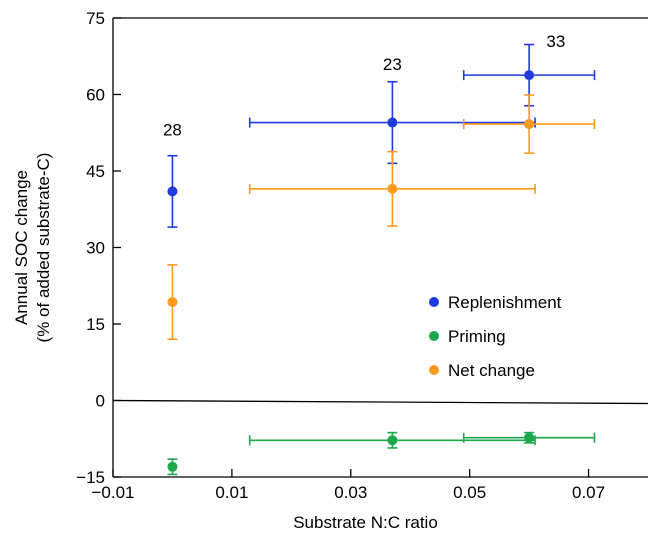  Describe the element at coordinates (43, 248) in the screenshot. I see `y-axis-title-line-2: (% of added substrate-C)` at that location.